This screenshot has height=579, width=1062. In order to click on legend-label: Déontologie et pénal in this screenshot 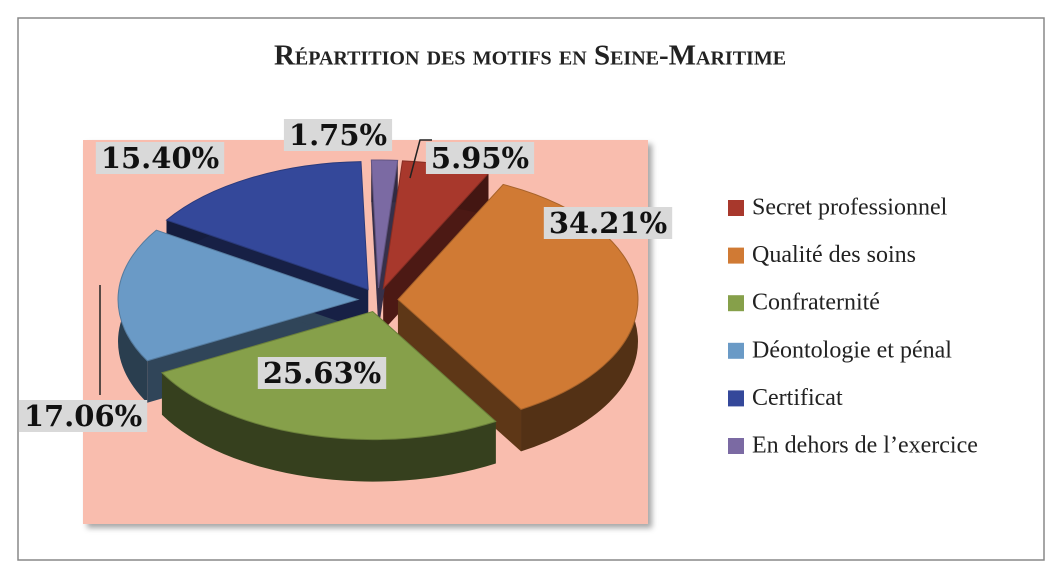, I will do `click(852, 350)`.